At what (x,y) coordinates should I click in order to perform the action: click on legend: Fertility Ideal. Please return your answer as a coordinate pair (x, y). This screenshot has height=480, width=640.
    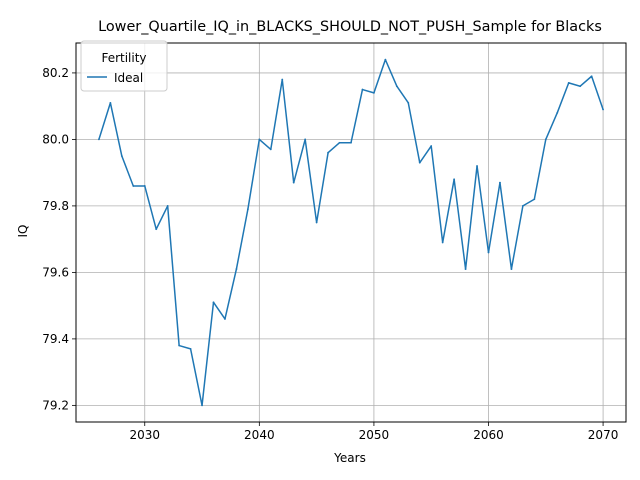
    Looking at the image, I should click on (124, 66).